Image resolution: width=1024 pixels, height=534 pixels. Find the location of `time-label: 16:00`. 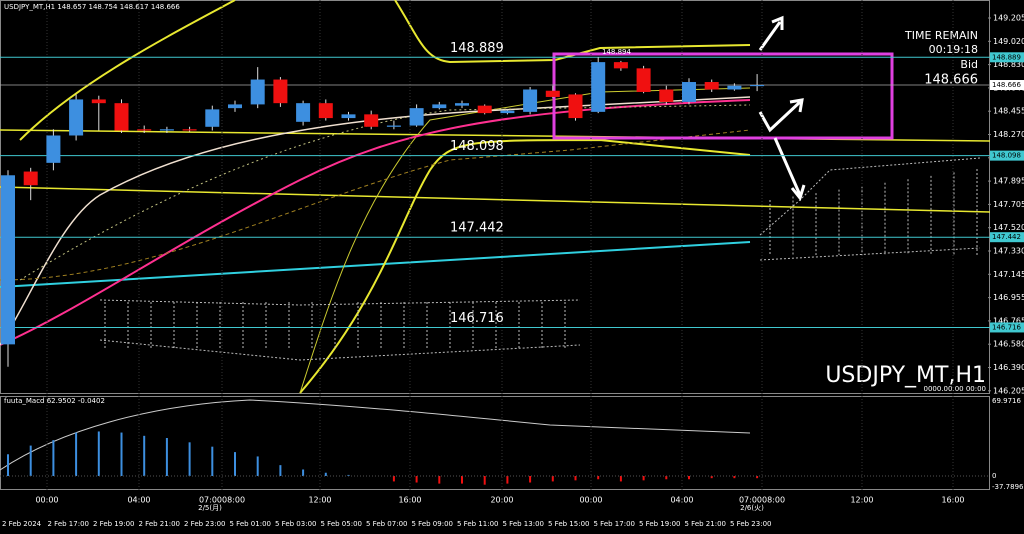

time-label: 16:00 is located at coordinates (409, 500).